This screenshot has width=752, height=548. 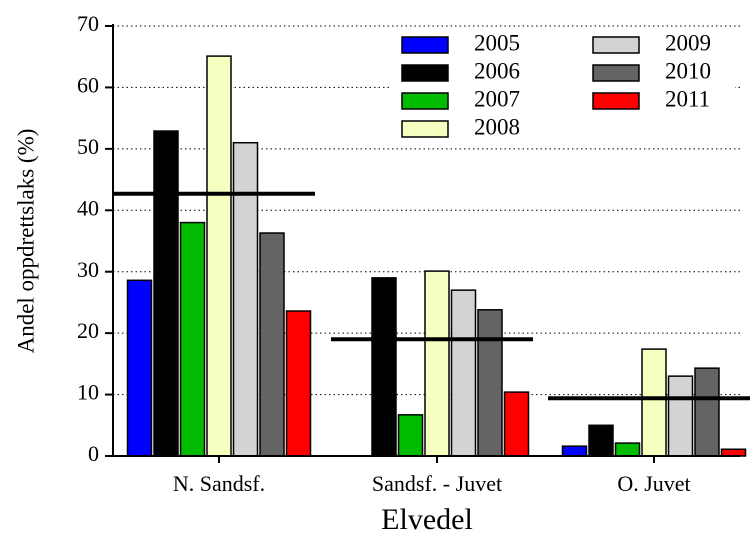 I want to click on x-axis-label: Elvedel, so click(x=427, y=519).